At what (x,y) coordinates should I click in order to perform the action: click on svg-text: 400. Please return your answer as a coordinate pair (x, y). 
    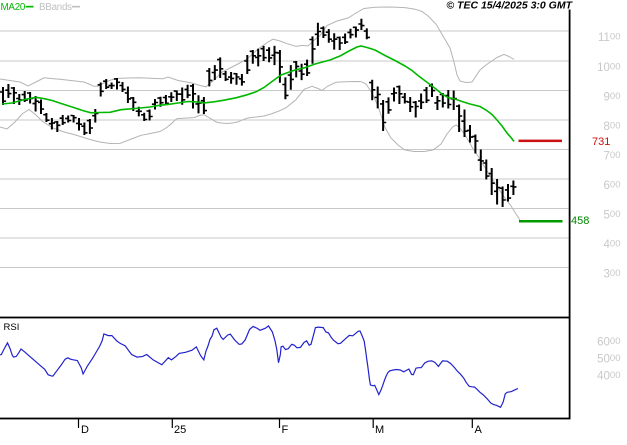
    Looking at the image, I should click on (612, 244).